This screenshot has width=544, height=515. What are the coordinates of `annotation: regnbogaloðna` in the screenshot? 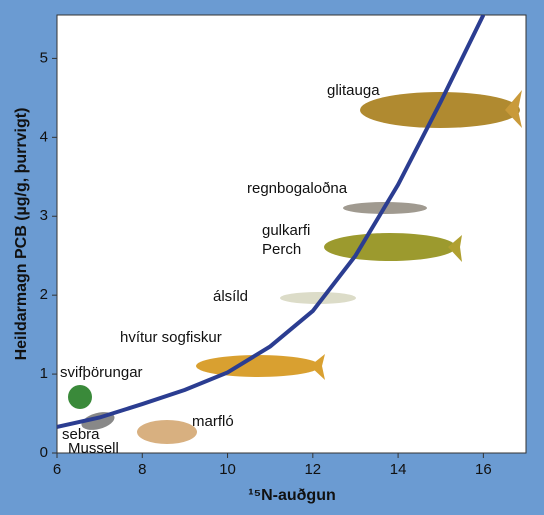 It's located at (297, 188).